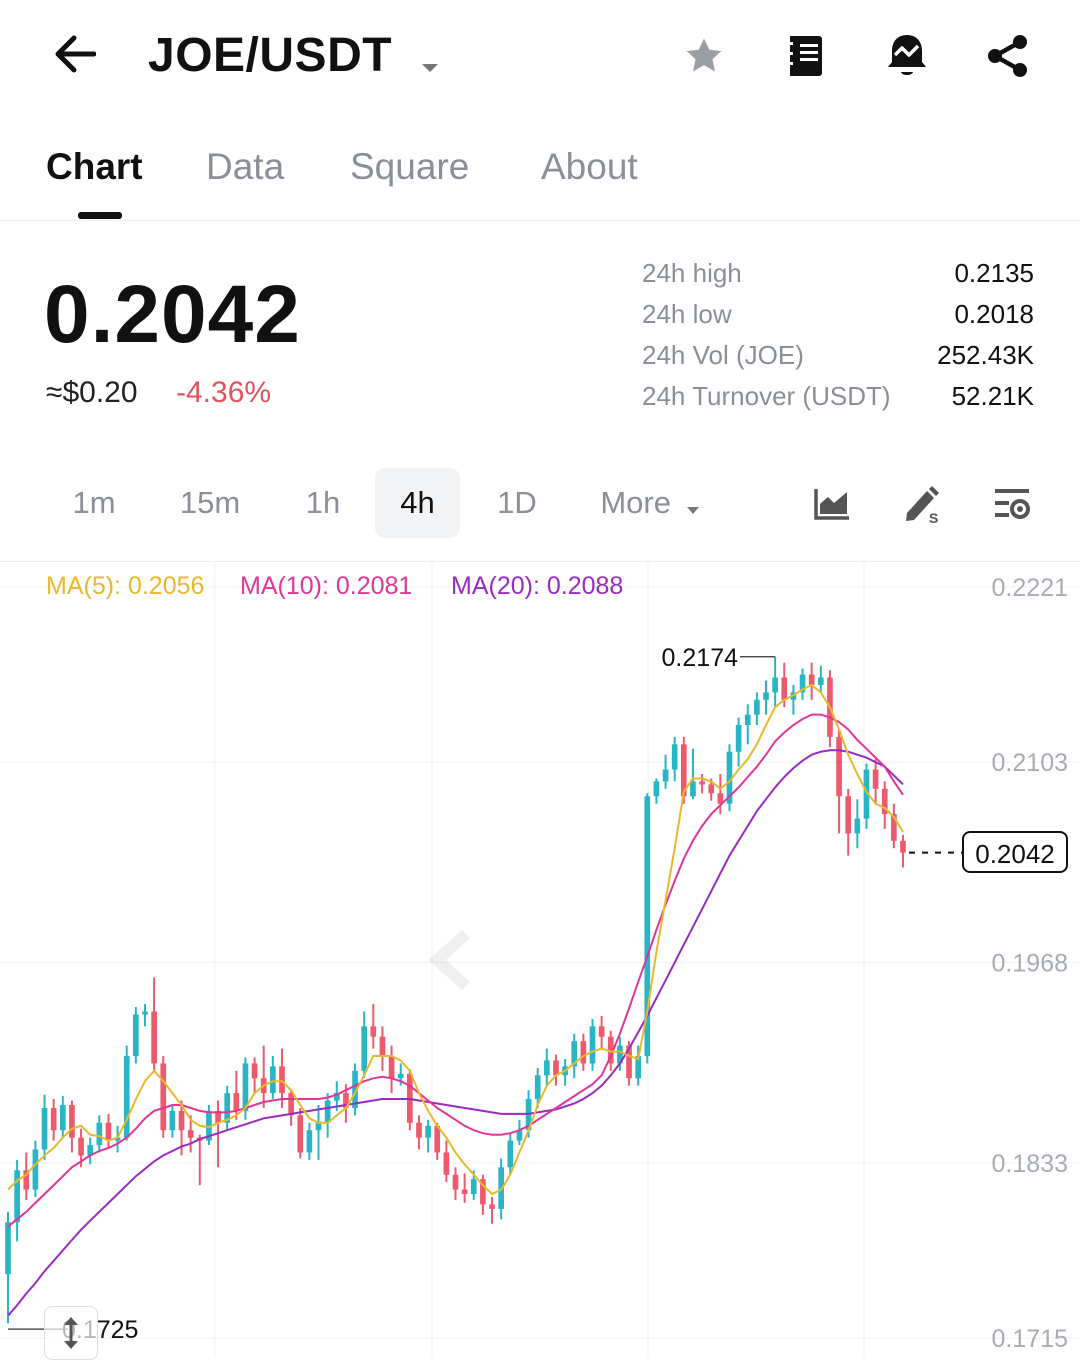  Describe the element at coordinates (210, 502) in the screenshot. I see `interval-15m: 15m` at that location.